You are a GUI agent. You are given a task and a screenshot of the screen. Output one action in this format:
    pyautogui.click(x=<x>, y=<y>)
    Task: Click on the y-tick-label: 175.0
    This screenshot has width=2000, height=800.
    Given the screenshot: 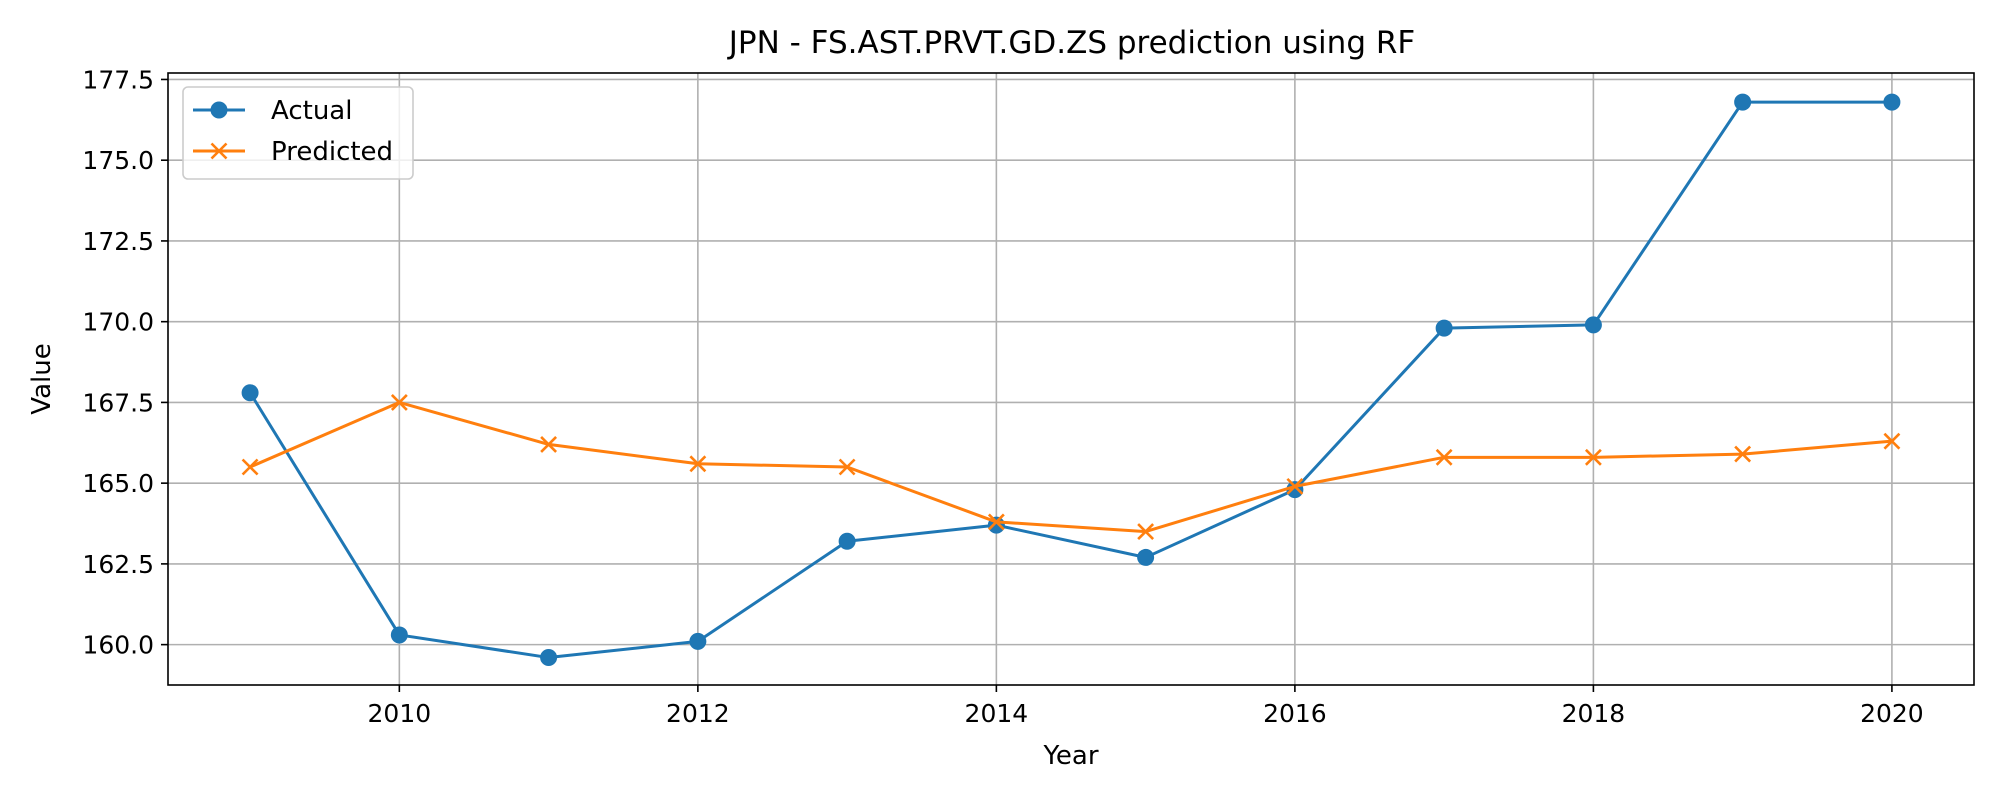 What is the action you would take?
    pyautogui.click(x=118, y=160)
    